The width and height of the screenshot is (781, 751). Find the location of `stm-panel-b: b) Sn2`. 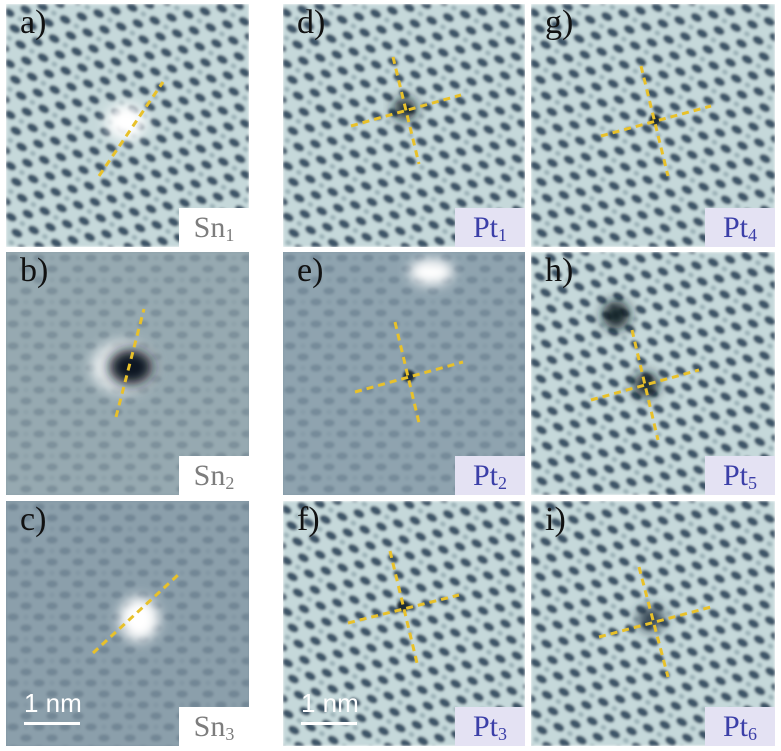

stm-panel-b: b) Sn2 is located at coordinates (127, 373).